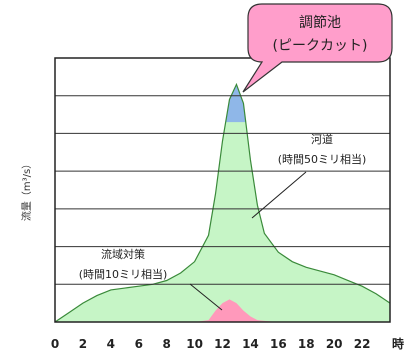  Describe the element at coordinates (278, 344) in the screenshot. I see `x-tick-label: 16` at that location.